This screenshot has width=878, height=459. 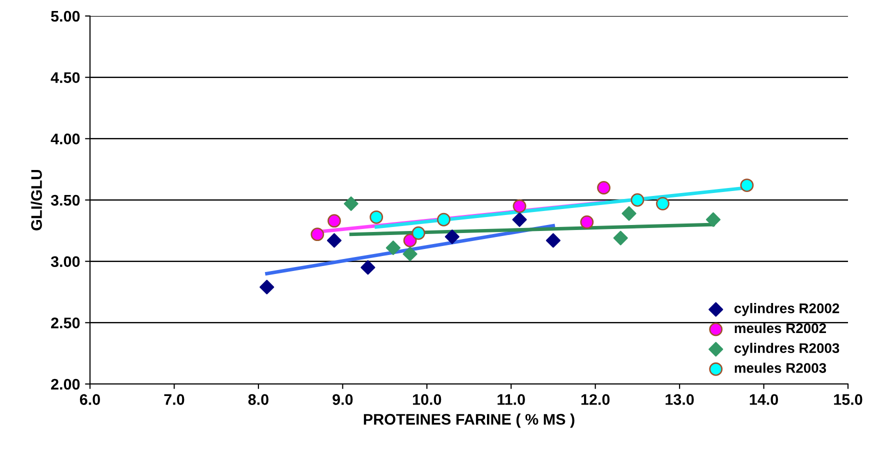 What do you see at coordinates (174, 399) in the screenshot?
I see `x-tick-label: 7.0` at bounding box center [174, 399].